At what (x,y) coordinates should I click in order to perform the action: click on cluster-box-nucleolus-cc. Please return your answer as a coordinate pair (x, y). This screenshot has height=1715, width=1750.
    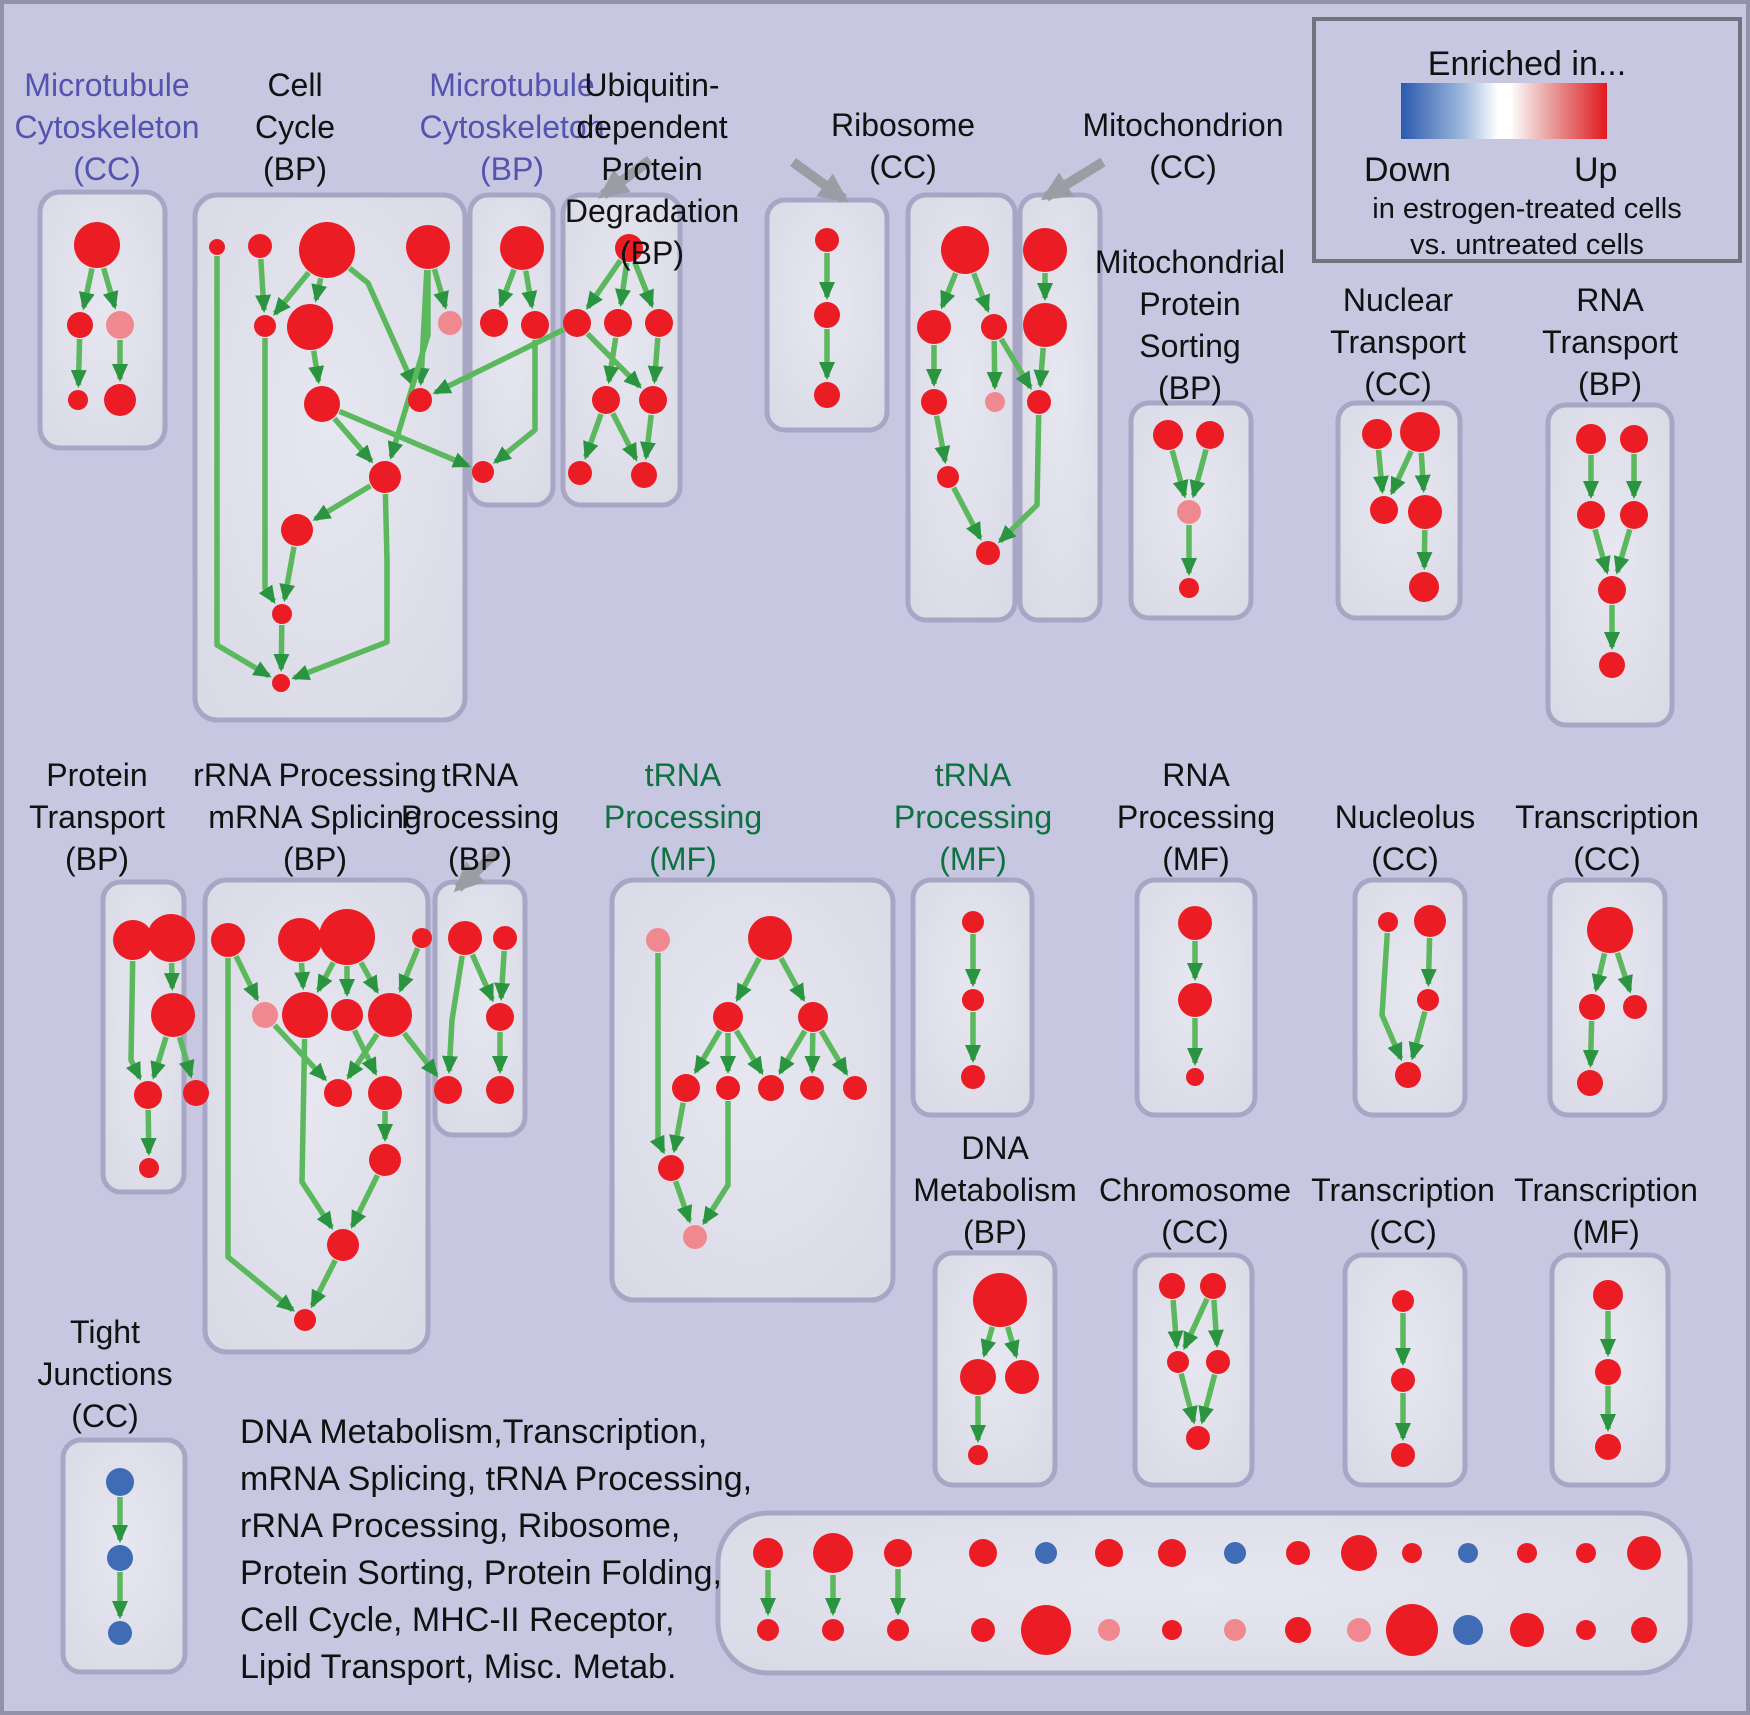
    Looking at the image, I should click on (1410, 997).